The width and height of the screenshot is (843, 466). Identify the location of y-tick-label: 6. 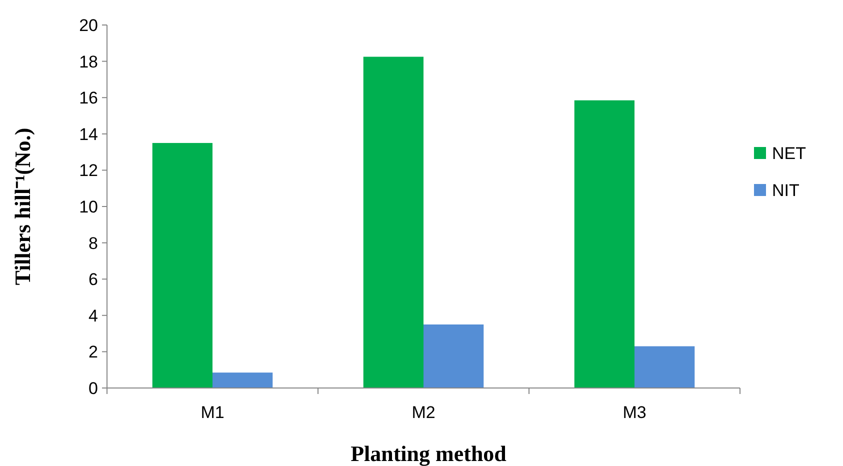
(93, 280).